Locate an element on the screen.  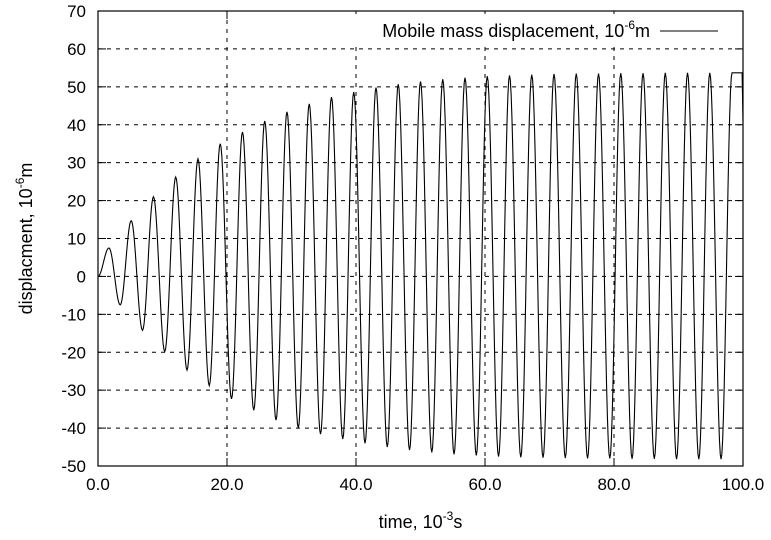
x-tick-label: 20.0 is located at coordinates (226, 484).